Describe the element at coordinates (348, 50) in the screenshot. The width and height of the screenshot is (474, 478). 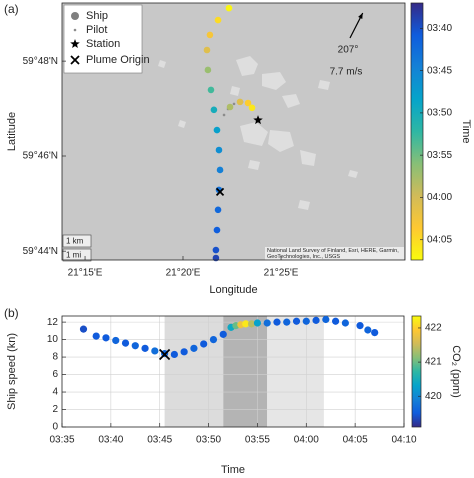
I see `wind-direction: 207°` at that location.